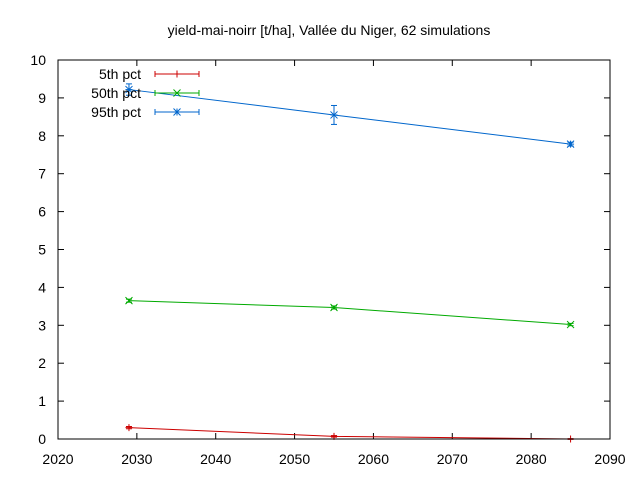 The height and width of the screenshot is (480, 640). I want to click on y-tick-label: 5, so click(42, 250).